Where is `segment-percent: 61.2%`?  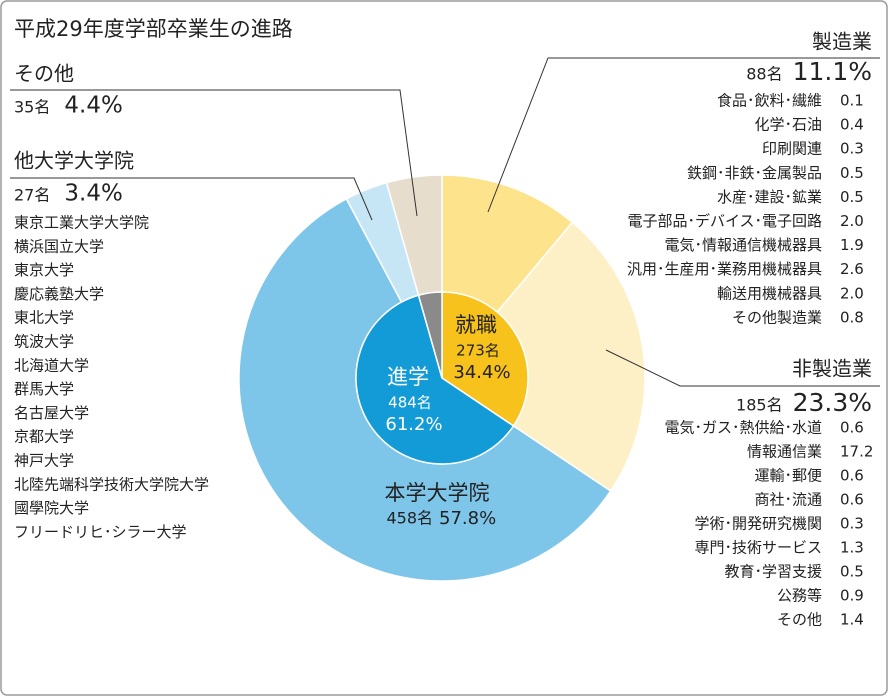 segment-percent: 61.2% is located at coordinates (413, 424).